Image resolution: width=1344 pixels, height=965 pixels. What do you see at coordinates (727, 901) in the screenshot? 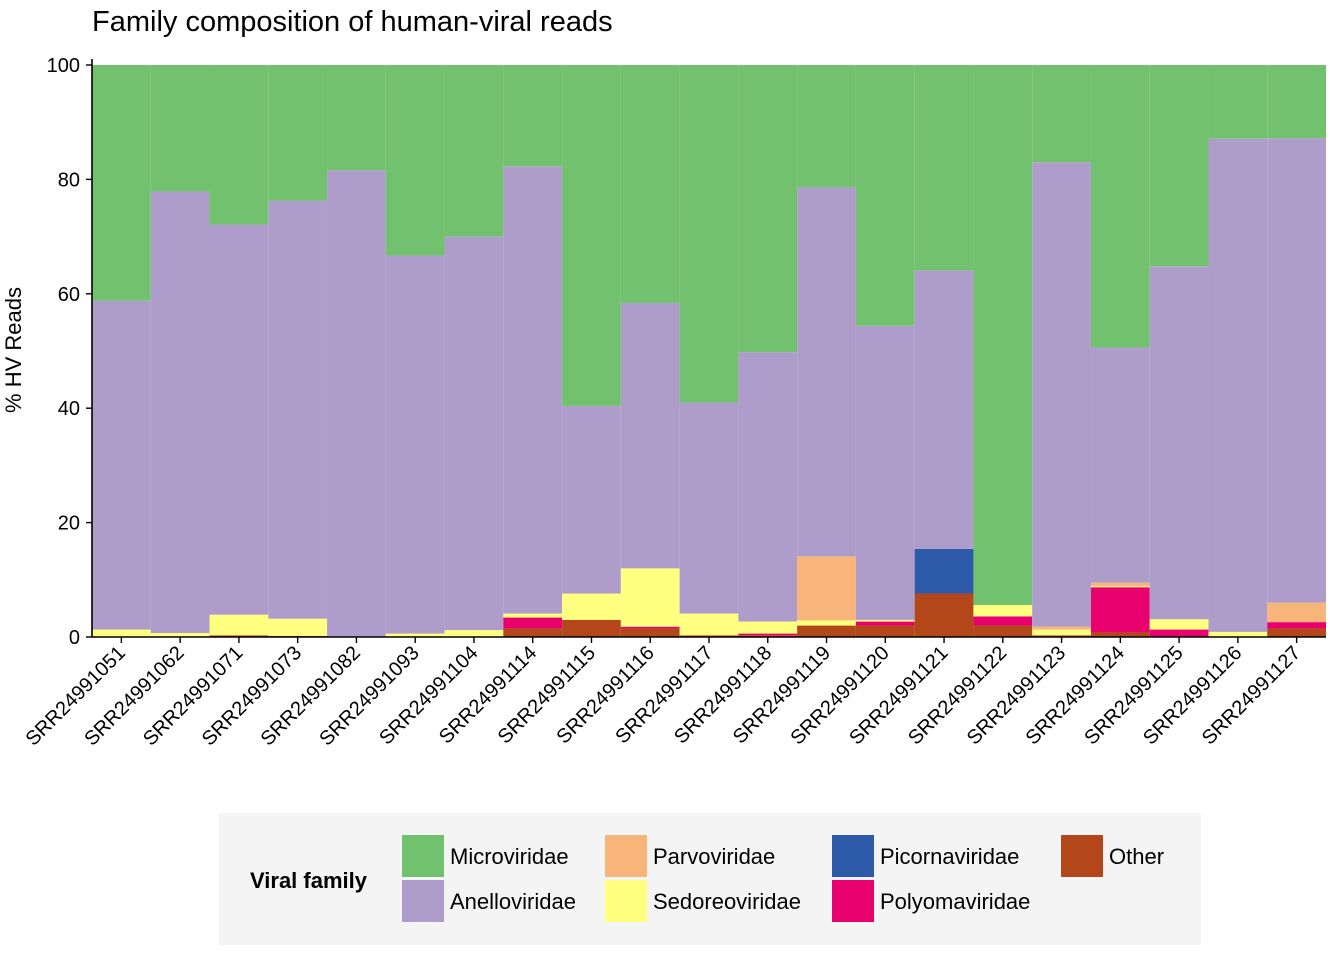
I see `legend-label: Sedoreoviridae` at bounding box center [727, 901].